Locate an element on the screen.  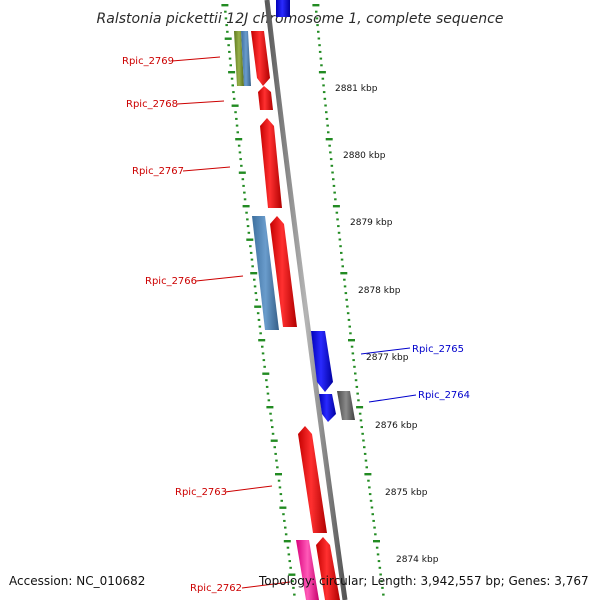
inner-tick-track is located at coordinates (258, 300).